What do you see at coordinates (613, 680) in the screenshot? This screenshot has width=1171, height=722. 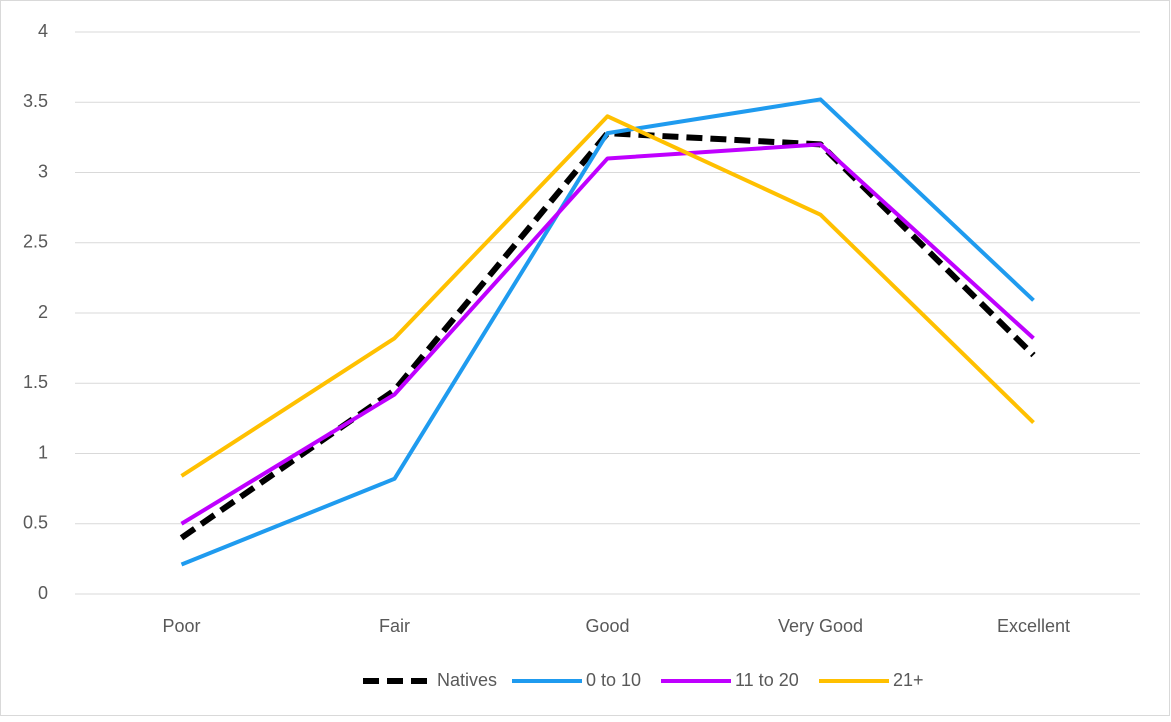 I see `legend-label: 0 to 10` at bounding box center [613, 680].